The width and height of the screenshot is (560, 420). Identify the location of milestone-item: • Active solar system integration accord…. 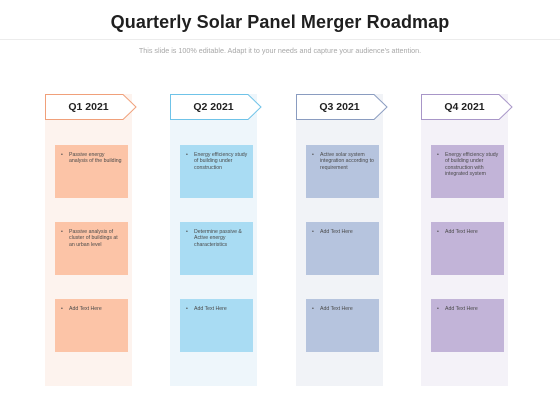
(343, 161).